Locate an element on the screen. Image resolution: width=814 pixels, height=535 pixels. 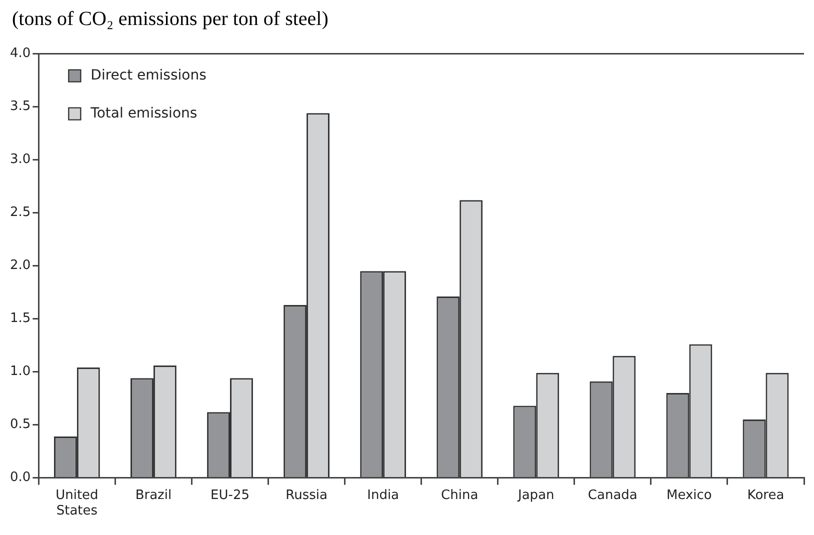
chart-title: (tons of CO₂ emissions per ton of steel) is located at coordinates (170, 20).